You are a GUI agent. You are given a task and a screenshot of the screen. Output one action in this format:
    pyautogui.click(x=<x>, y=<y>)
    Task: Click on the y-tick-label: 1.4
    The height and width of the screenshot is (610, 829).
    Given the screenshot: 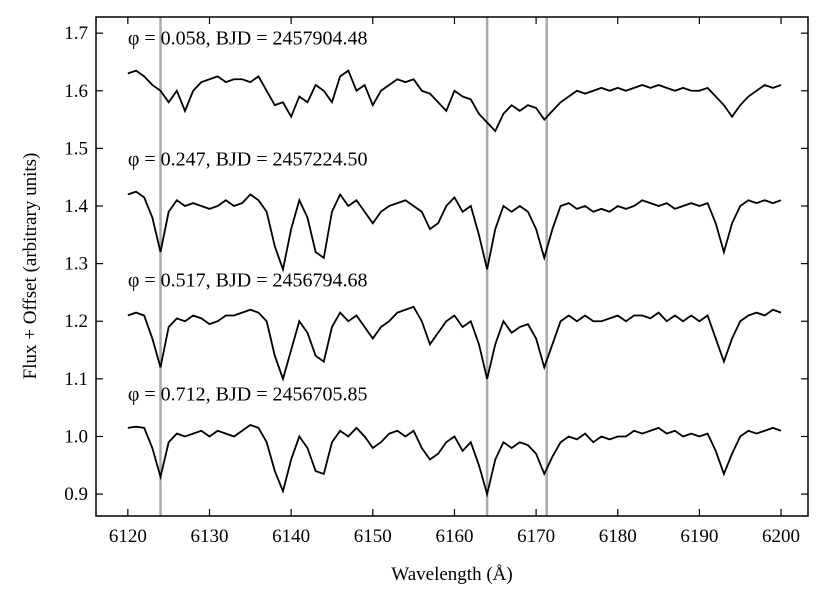 What is the action you would take?
    pyautogui.click(x=76, y=206)
    